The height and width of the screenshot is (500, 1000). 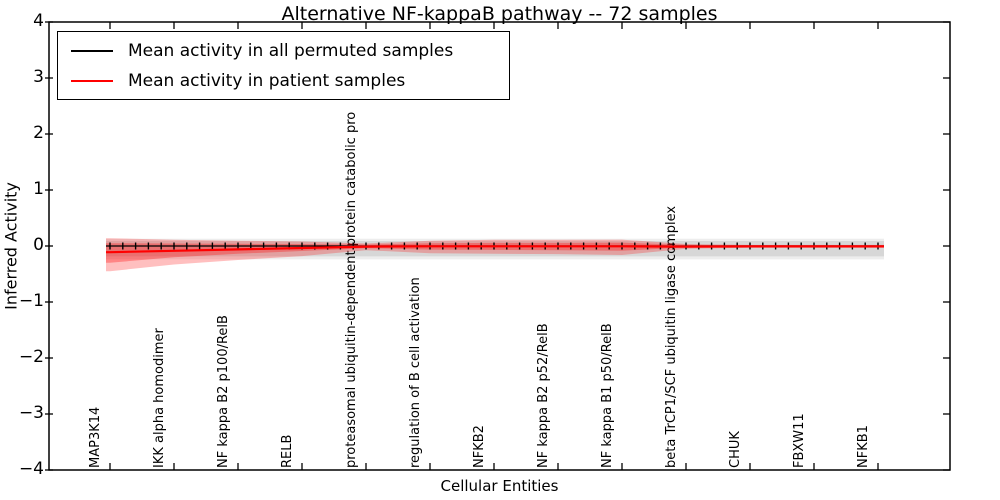 I want to click on x-axis-label: Cellular Entities, so click(x=499, y=486).